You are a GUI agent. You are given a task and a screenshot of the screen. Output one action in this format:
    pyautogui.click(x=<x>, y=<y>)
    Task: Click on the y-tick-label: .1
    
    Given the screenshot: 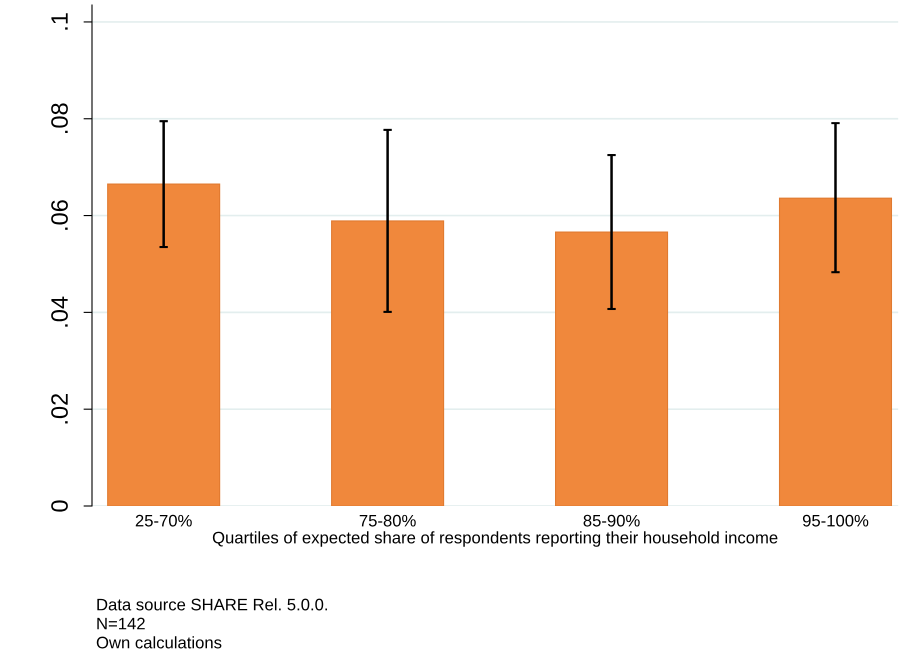 What is the action you would take?
    pyautogui.click(x=59, y=21)
    